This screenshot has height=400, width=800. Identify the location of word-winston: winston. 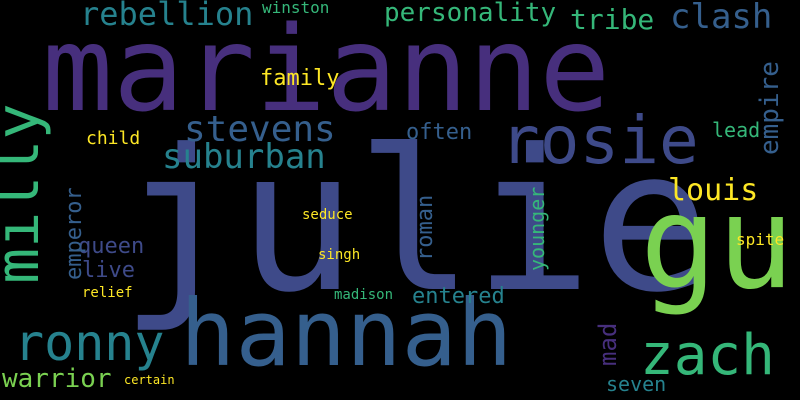
(296, 8).